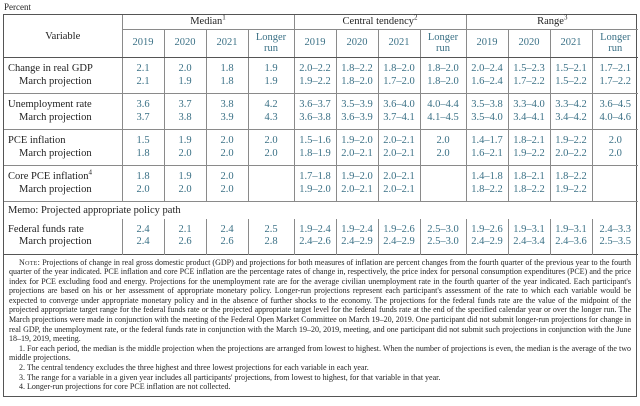  Describe the element at coordinates (357, 174) in the screenshot. I see `value-cell: 1.9–2.0` at that location.